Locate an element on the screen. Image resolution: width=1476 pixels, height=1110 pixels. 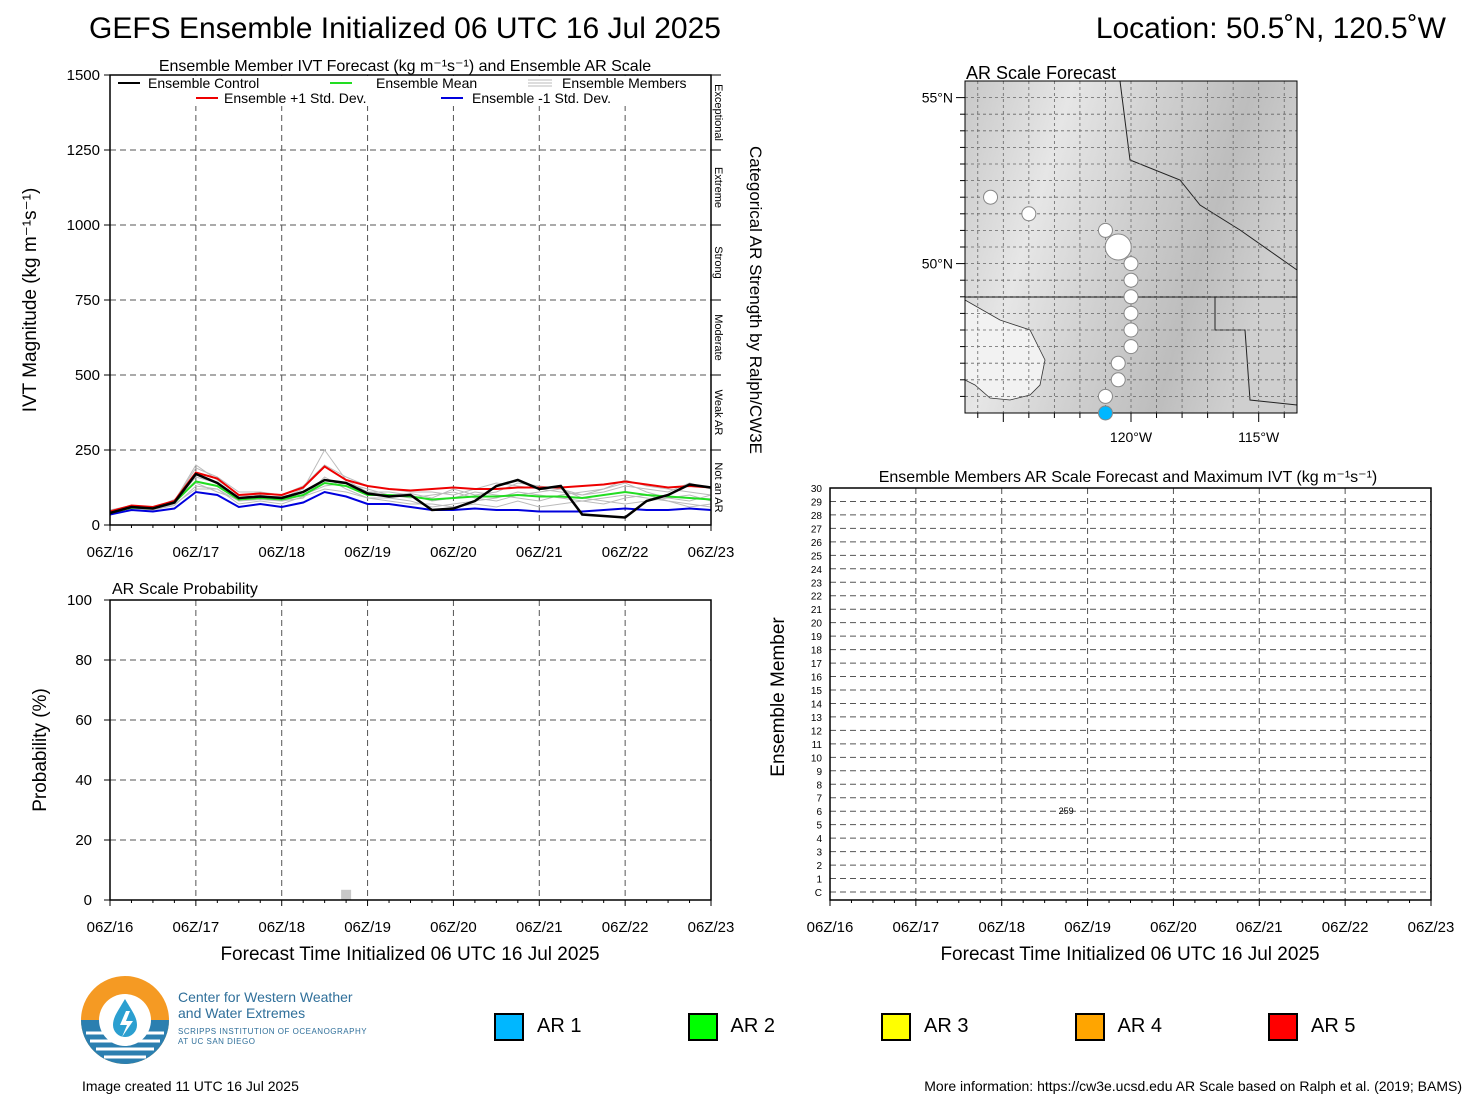
prob-xtick-label: 06Z/16 is located at coordinates (110, 927).